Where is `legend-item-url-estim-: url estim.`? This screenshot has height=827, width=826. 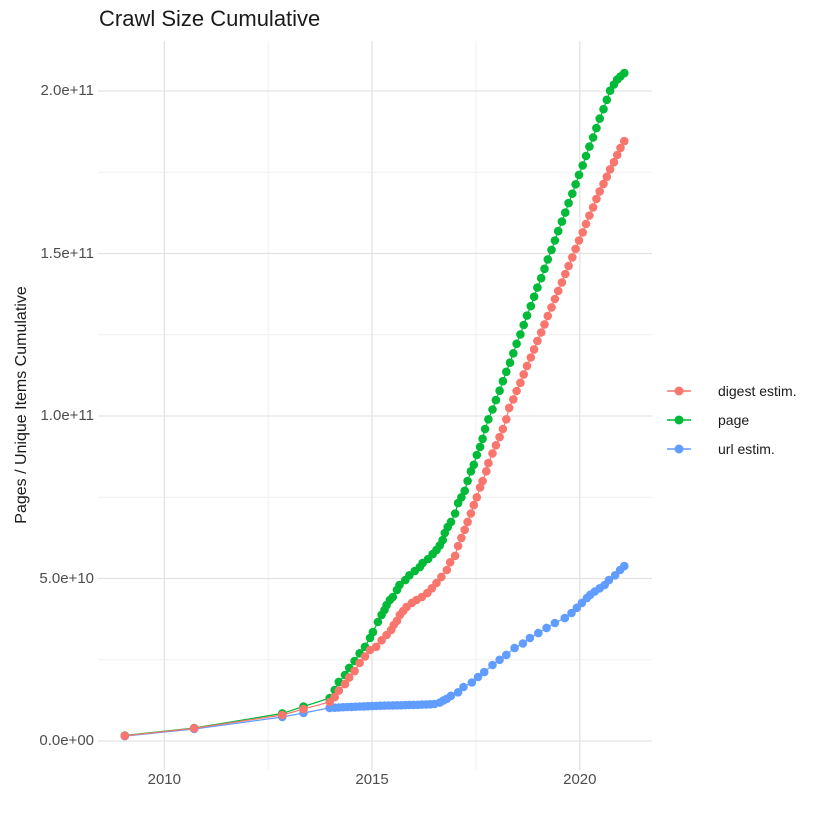
legend-item-url-estim-: url estim. is located at coordinates (731, 449).